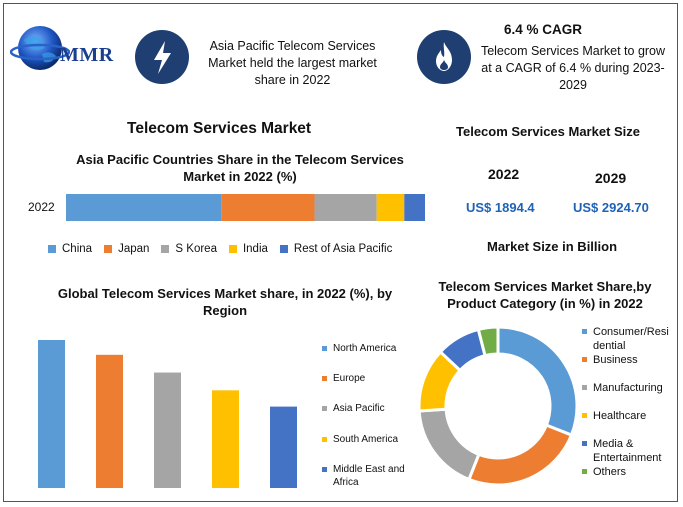  I want to click on region-legend-item-south-america: South America, so click(360, 439).